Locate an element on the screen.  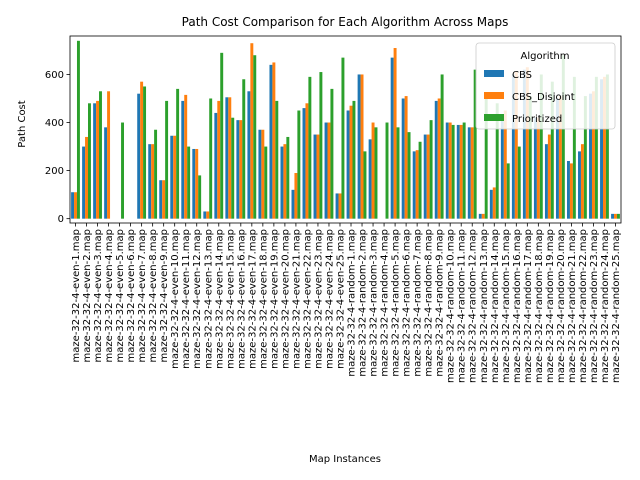
x-tick-label: maze-32-32-4-even-25.map is located at coordinates (340, 299).